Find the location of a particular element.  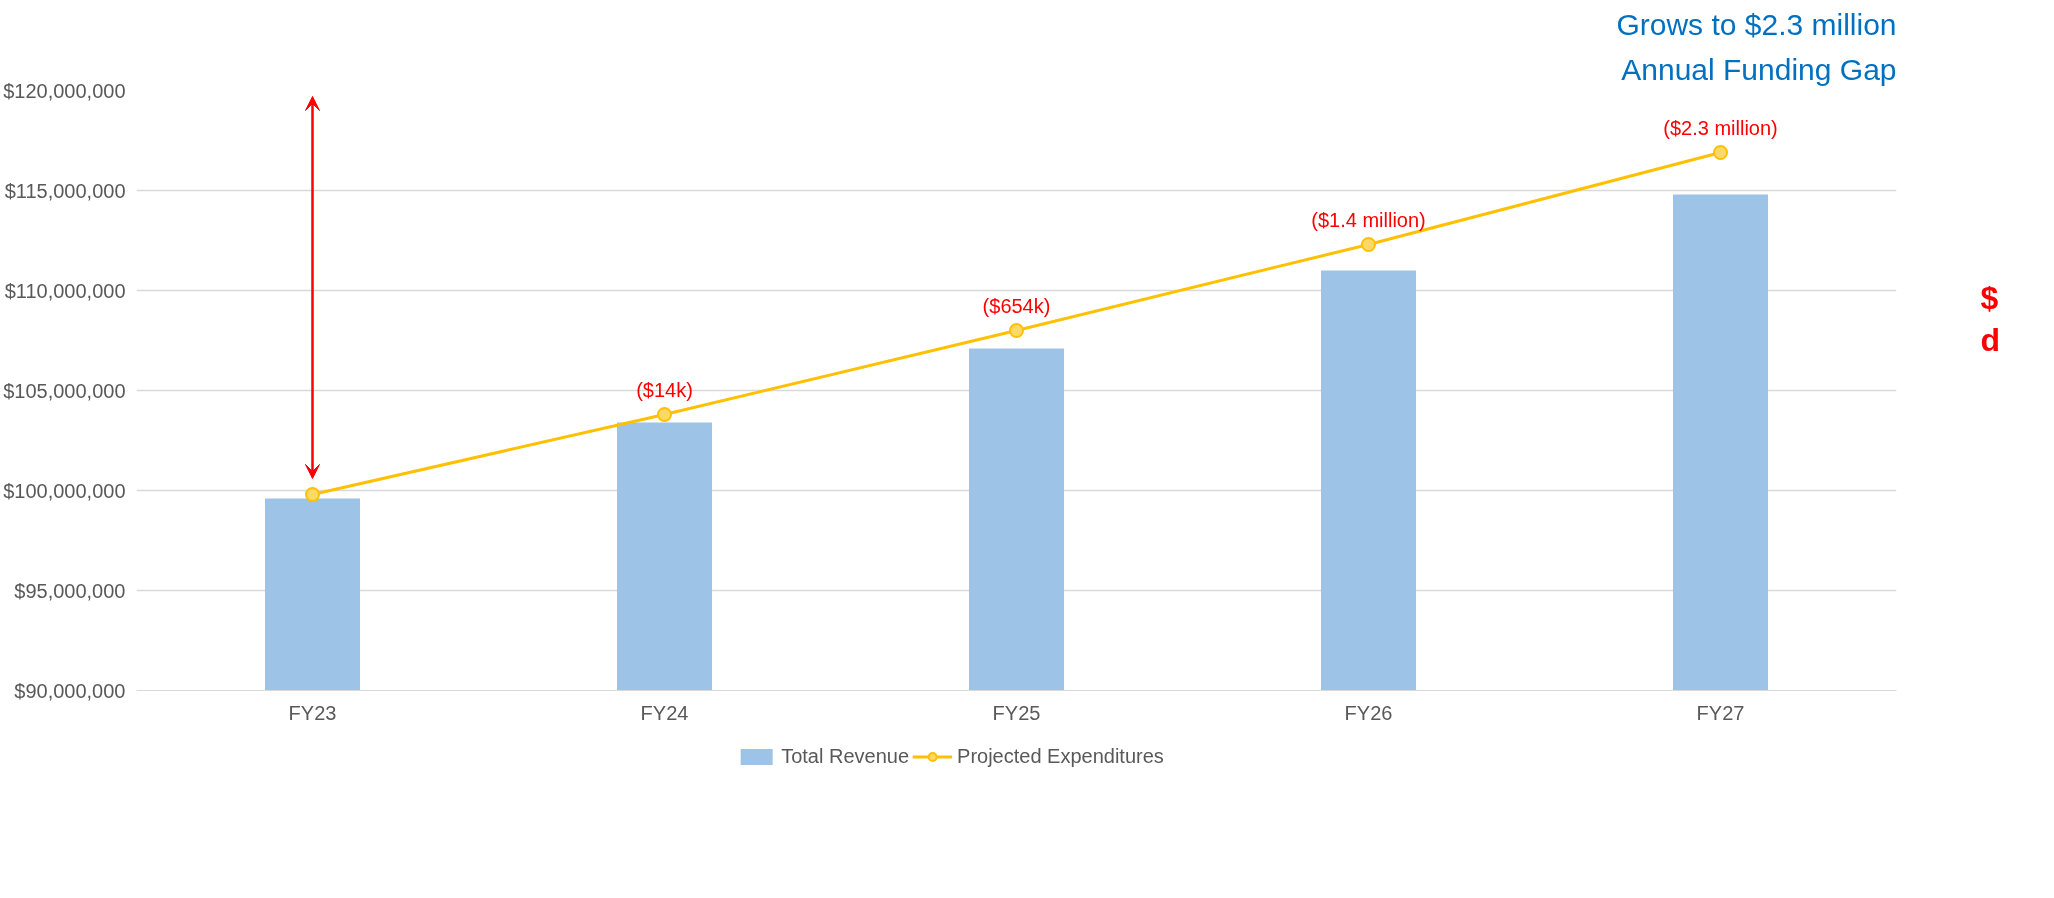

x-tick-label: FY24 is located at coordinates (664, 712).